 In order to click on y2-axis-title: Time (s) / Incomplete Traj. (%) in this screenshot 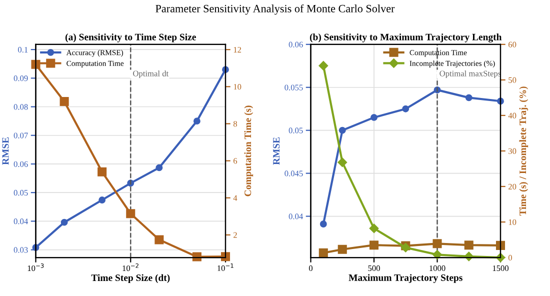, I will do `click(523, 151)`.